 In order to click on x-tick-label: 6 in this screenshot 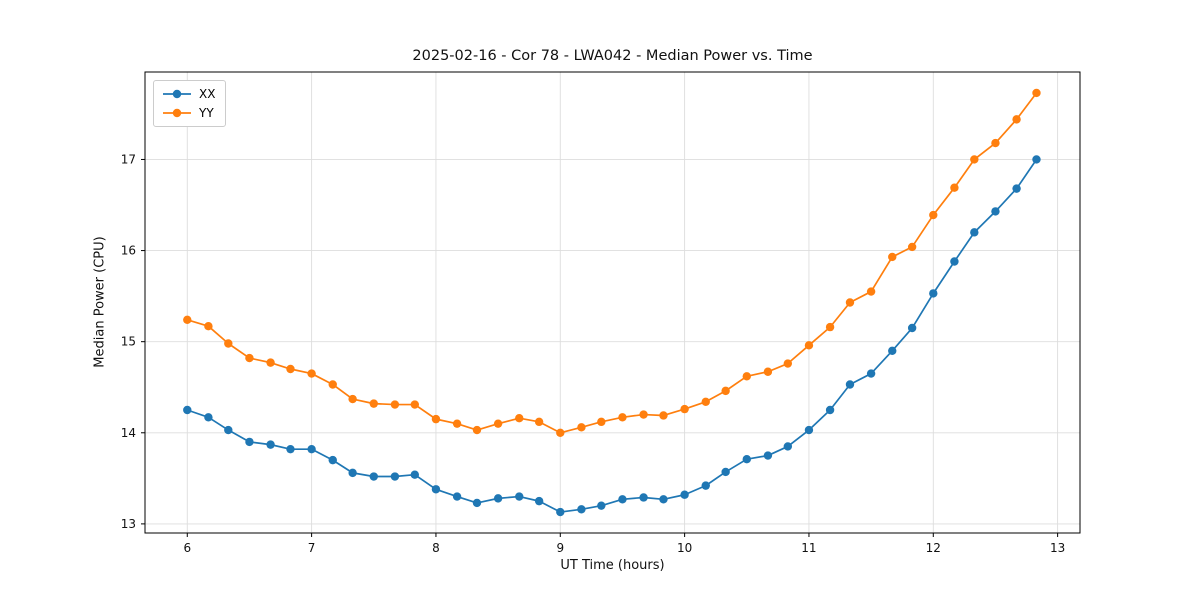, I will do `click(187, 548)`.